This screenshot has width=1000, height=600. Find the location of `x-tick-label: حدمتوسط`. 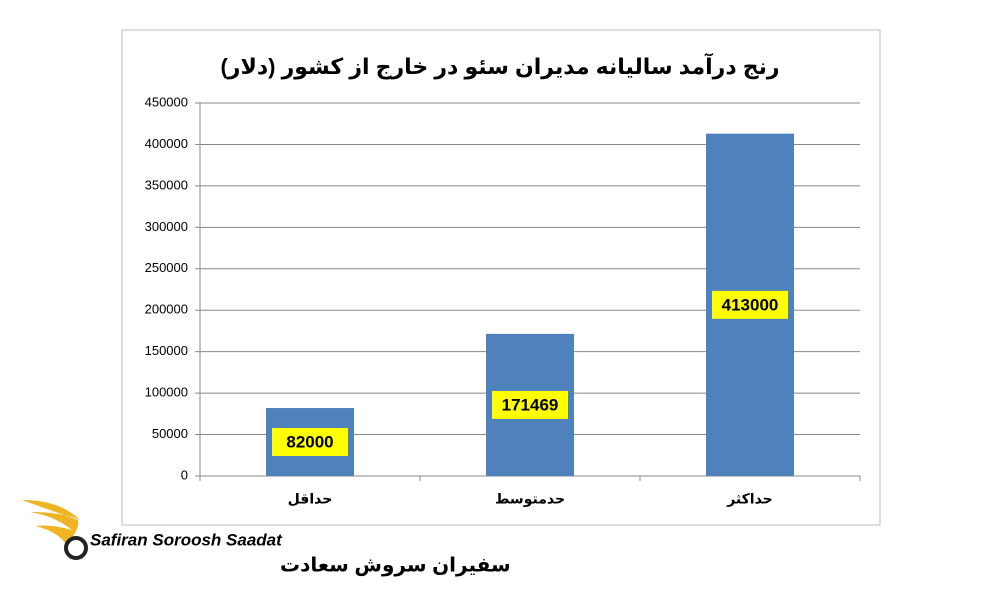

x-tick-label: حدمتوسط is located at coordinates (530, 499).